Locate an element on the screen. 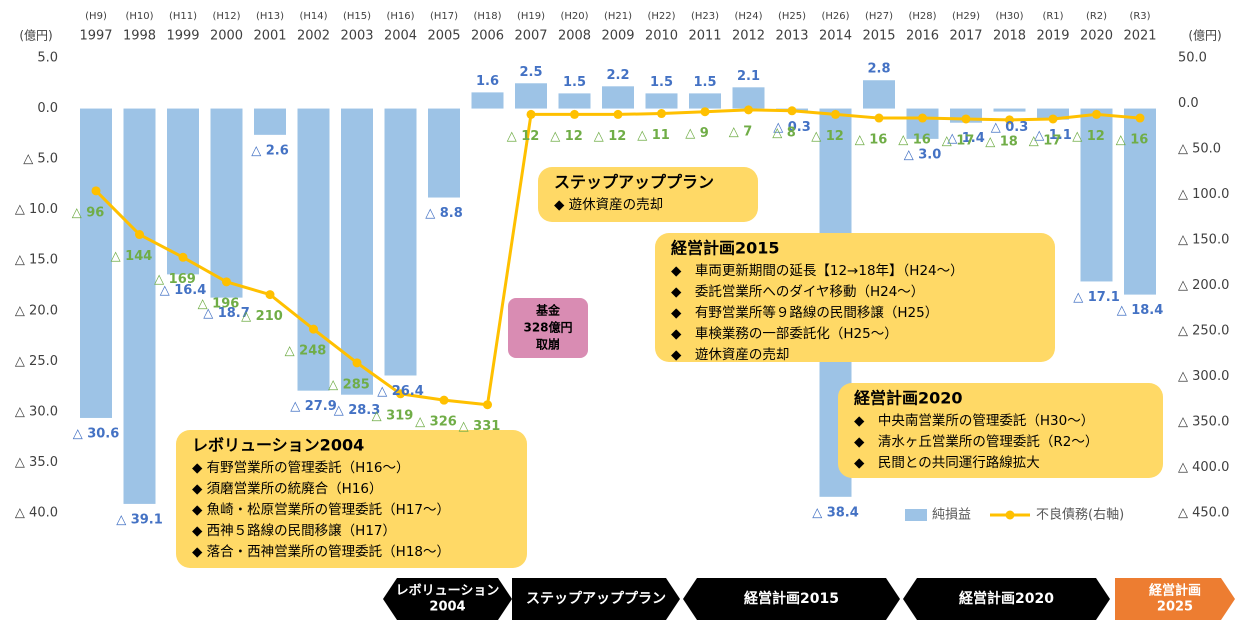 This screenshot has width=1243, height=630. timeline-label: レボリューション is located at coordinates (448, 591).